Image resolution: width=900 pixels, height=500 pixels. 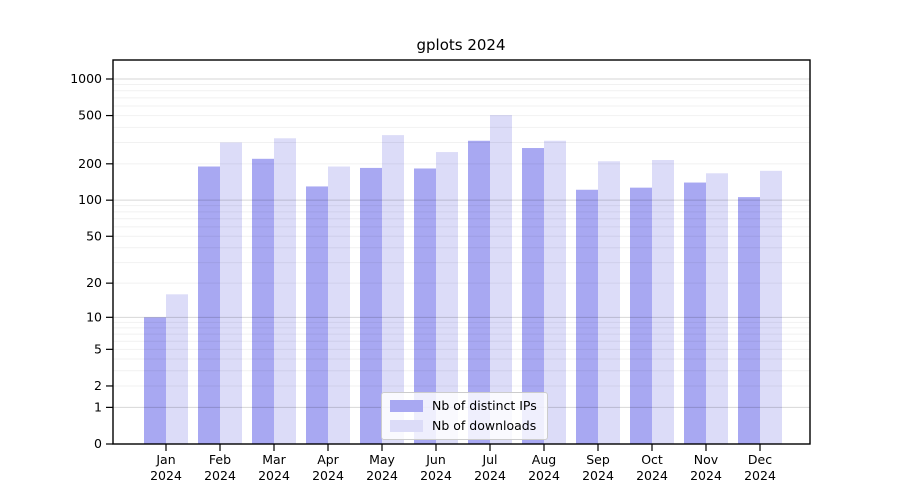 What do you see at coordinates (479, 292) in the screenshot?
I see `bar-nb-of-distinct-ips-jul` at bounding box center [479, 292].